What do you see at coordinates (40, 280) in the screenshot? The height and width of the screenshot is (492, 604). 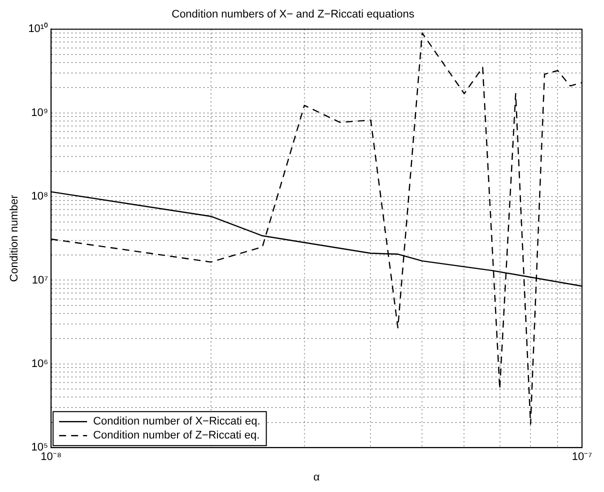 I see `y-tick-label: 10⁷` at bounding box center [40, 280].